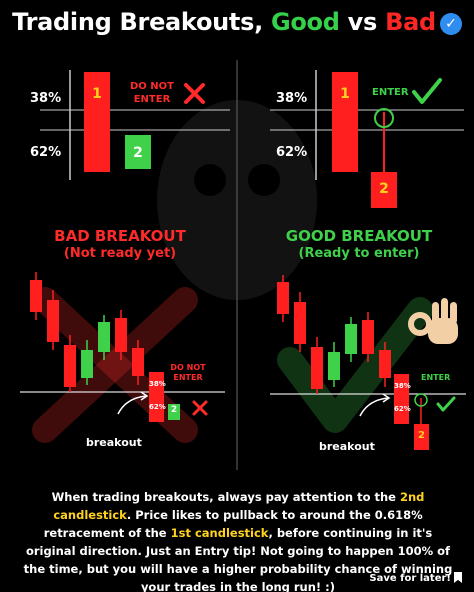 The height and width of the screenshot is (592, 474). What do you see at coordinates (46, 98) in the screenshot?
I see `top-left-38-label: 38%` at bounding box center [46, 98].